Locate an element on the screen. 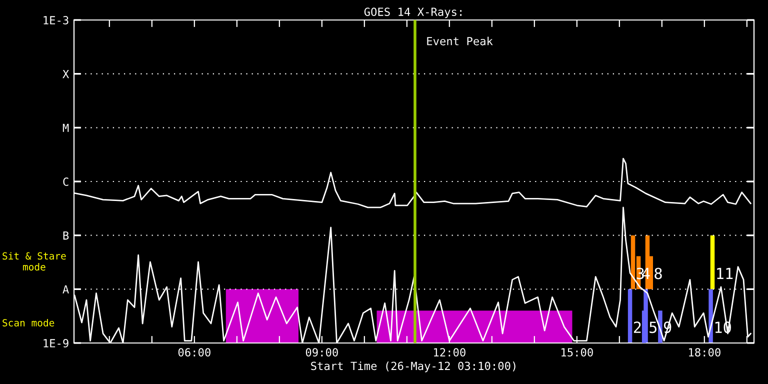 The image size is (768, 384). x-tick-label: 15:00 is located at coordinates (577, 352).